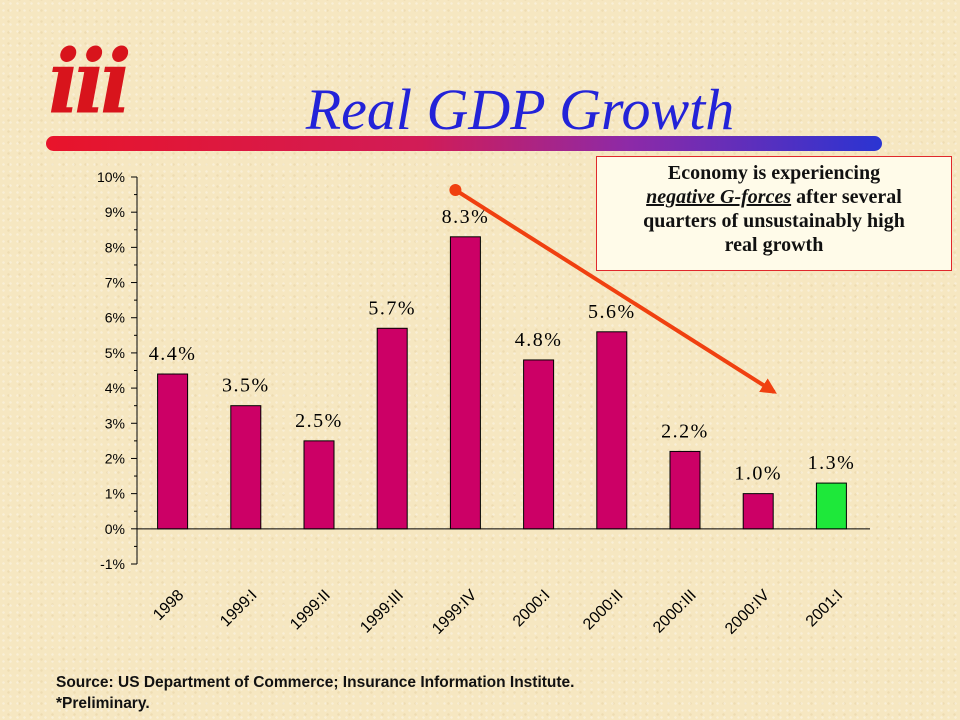 The image size is (960, 720). Describe the element at coordinates (454, 612) in the screenshot. I see `x-tick-label: 1999:IV` at that location.